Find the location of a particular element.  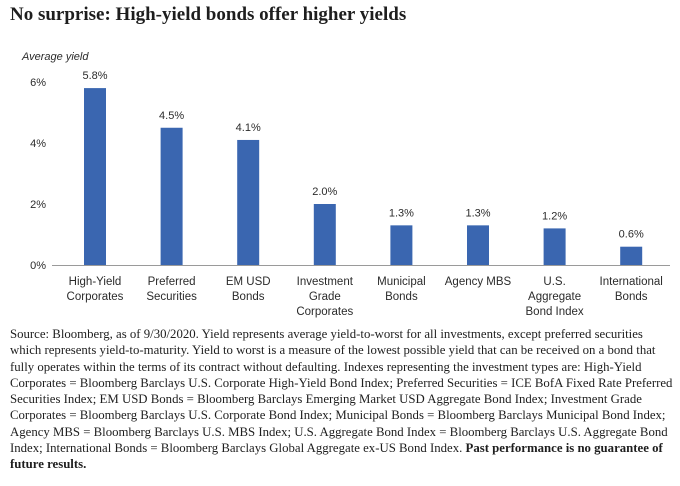

x-tick-label-line: Investment is located at coordinates (325, 282).